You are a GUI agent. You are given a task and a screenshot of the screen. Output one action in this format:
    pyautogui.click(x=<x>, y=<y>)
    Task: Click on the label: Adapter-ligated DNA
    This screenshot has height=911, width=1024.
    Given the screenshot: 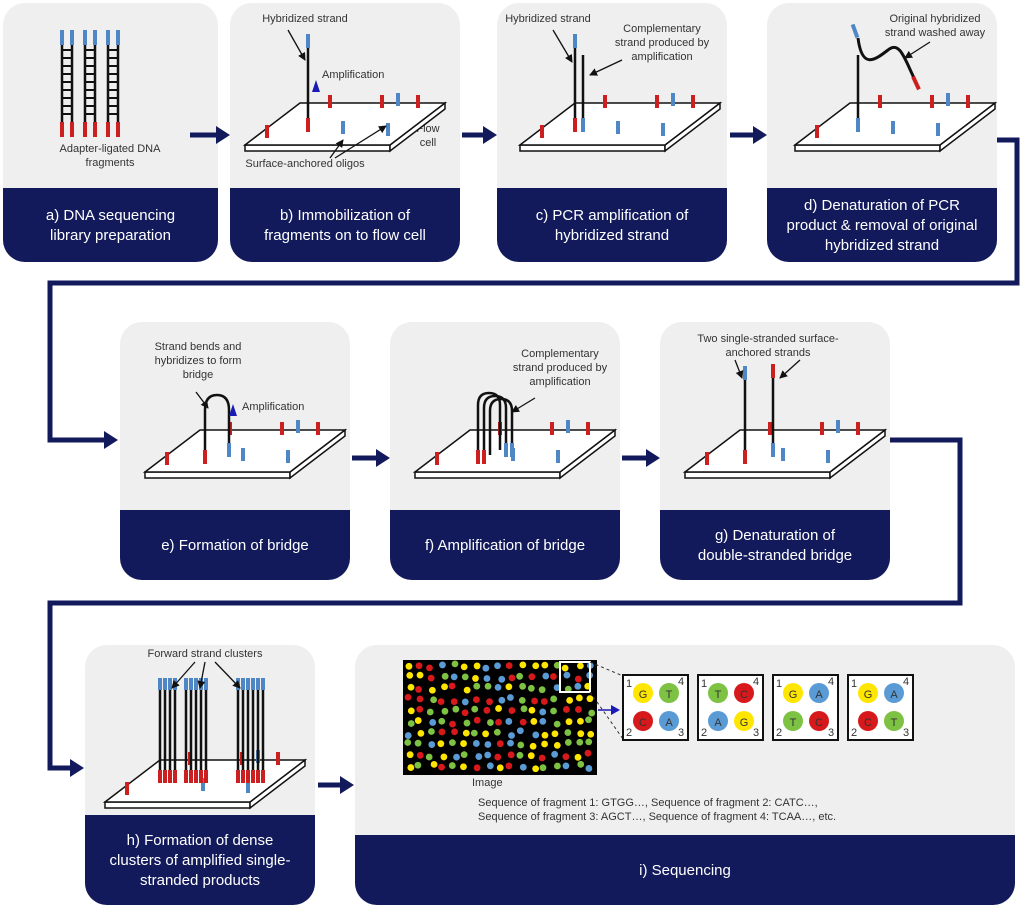 What is the action you would take?
    pyautogui.click(x=111, y=149)
    